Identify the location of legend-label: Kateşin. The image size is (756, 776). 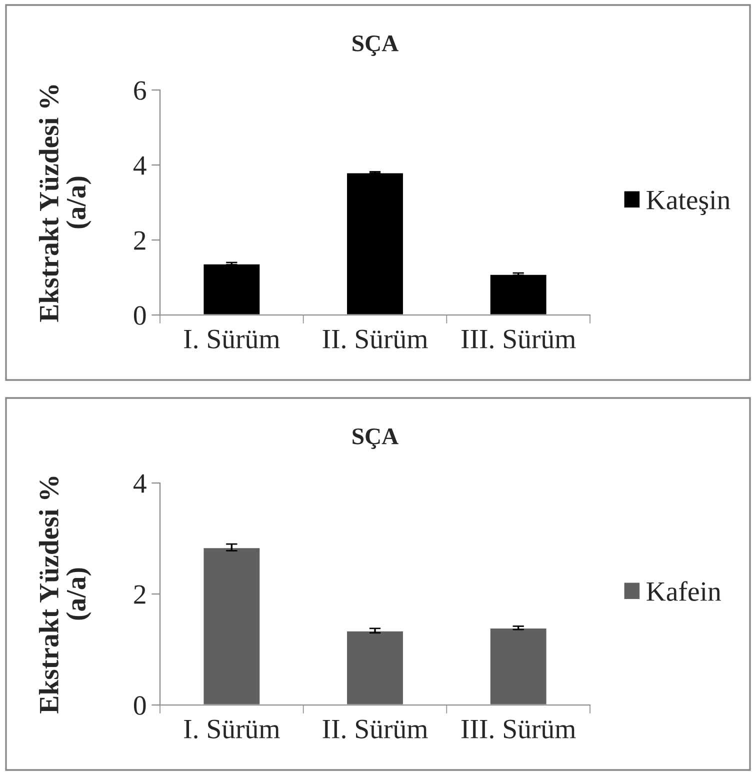
(688, 203).